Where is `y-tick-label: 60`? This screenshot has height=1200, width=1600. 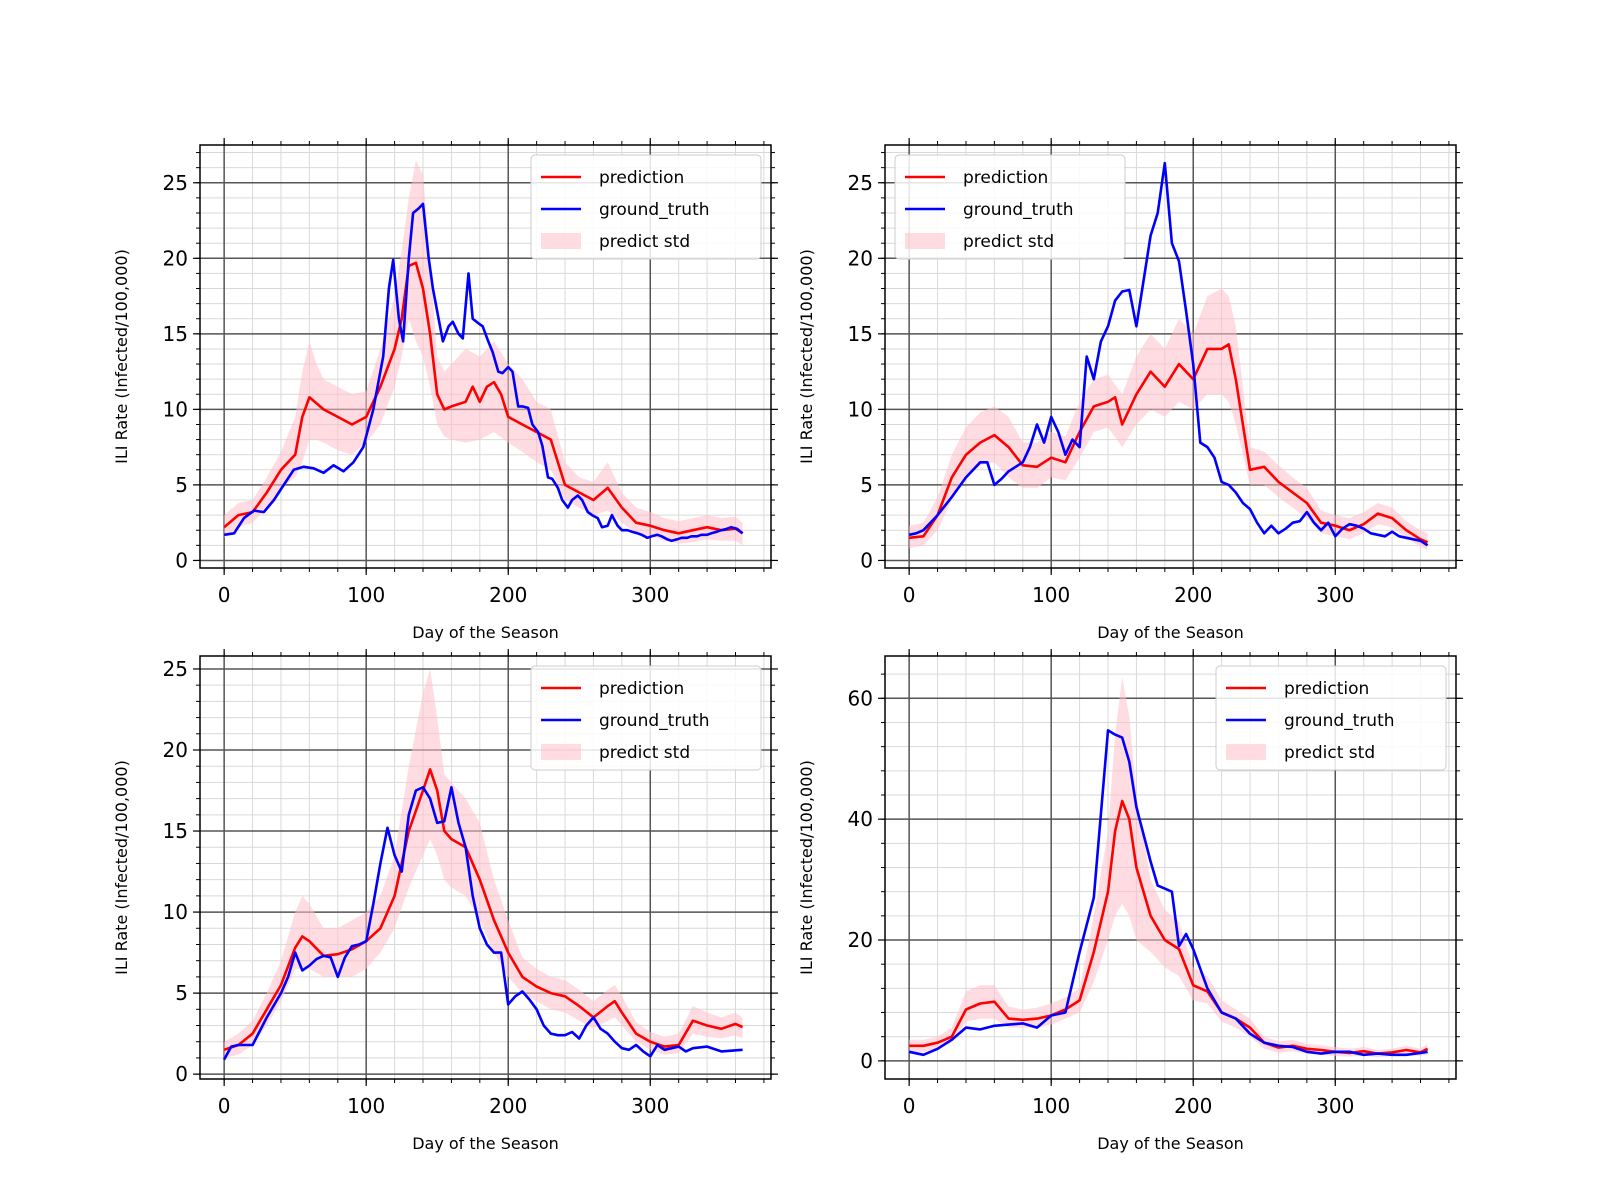 y-tick-label: 60 is located at coordinates (860, 698).